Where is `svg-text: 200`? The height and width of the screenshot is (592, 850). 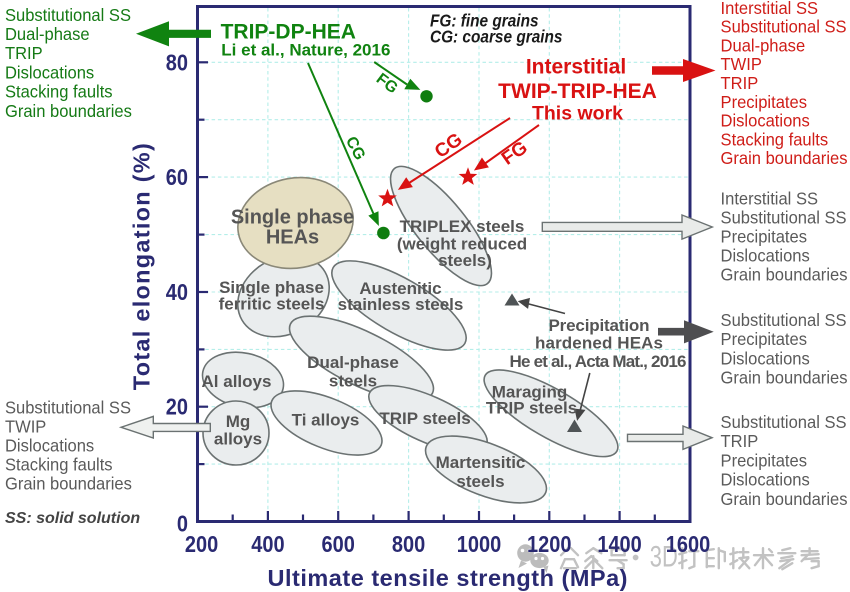 svg-text: 200 is located at coordinates (201, 543).